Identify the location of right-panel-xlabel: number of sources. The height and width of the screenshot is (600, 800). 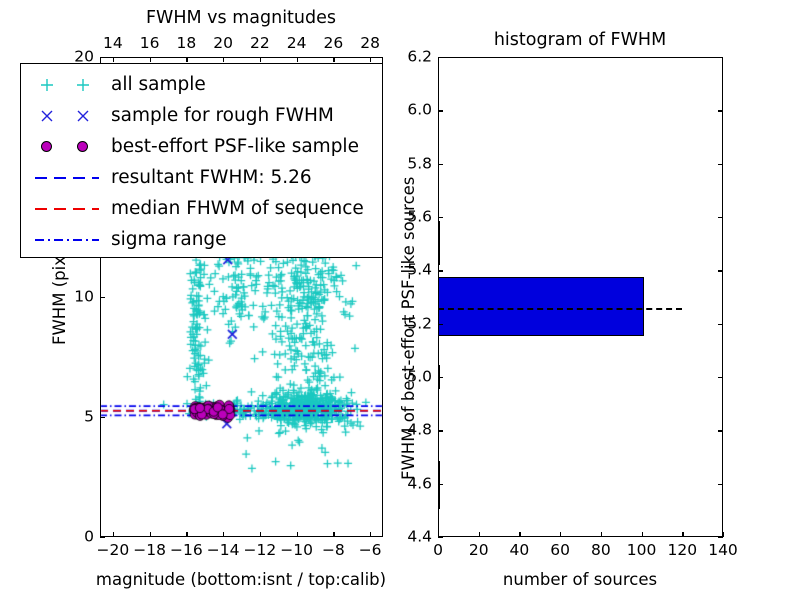
(580, 579).